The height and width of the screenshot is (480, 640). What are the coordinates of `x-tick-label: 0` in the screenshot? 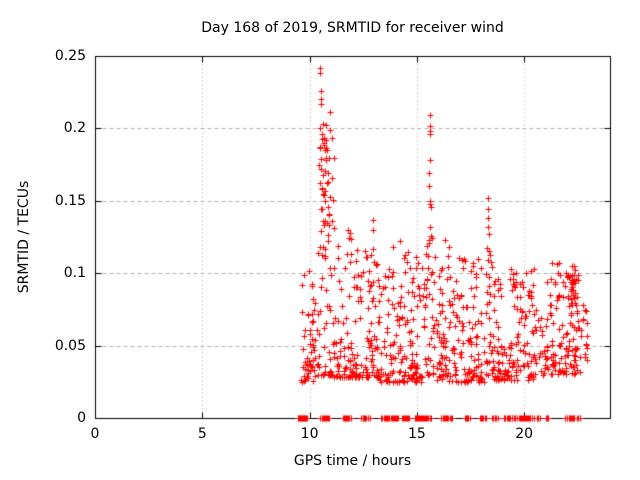 It's located at (95, 434).